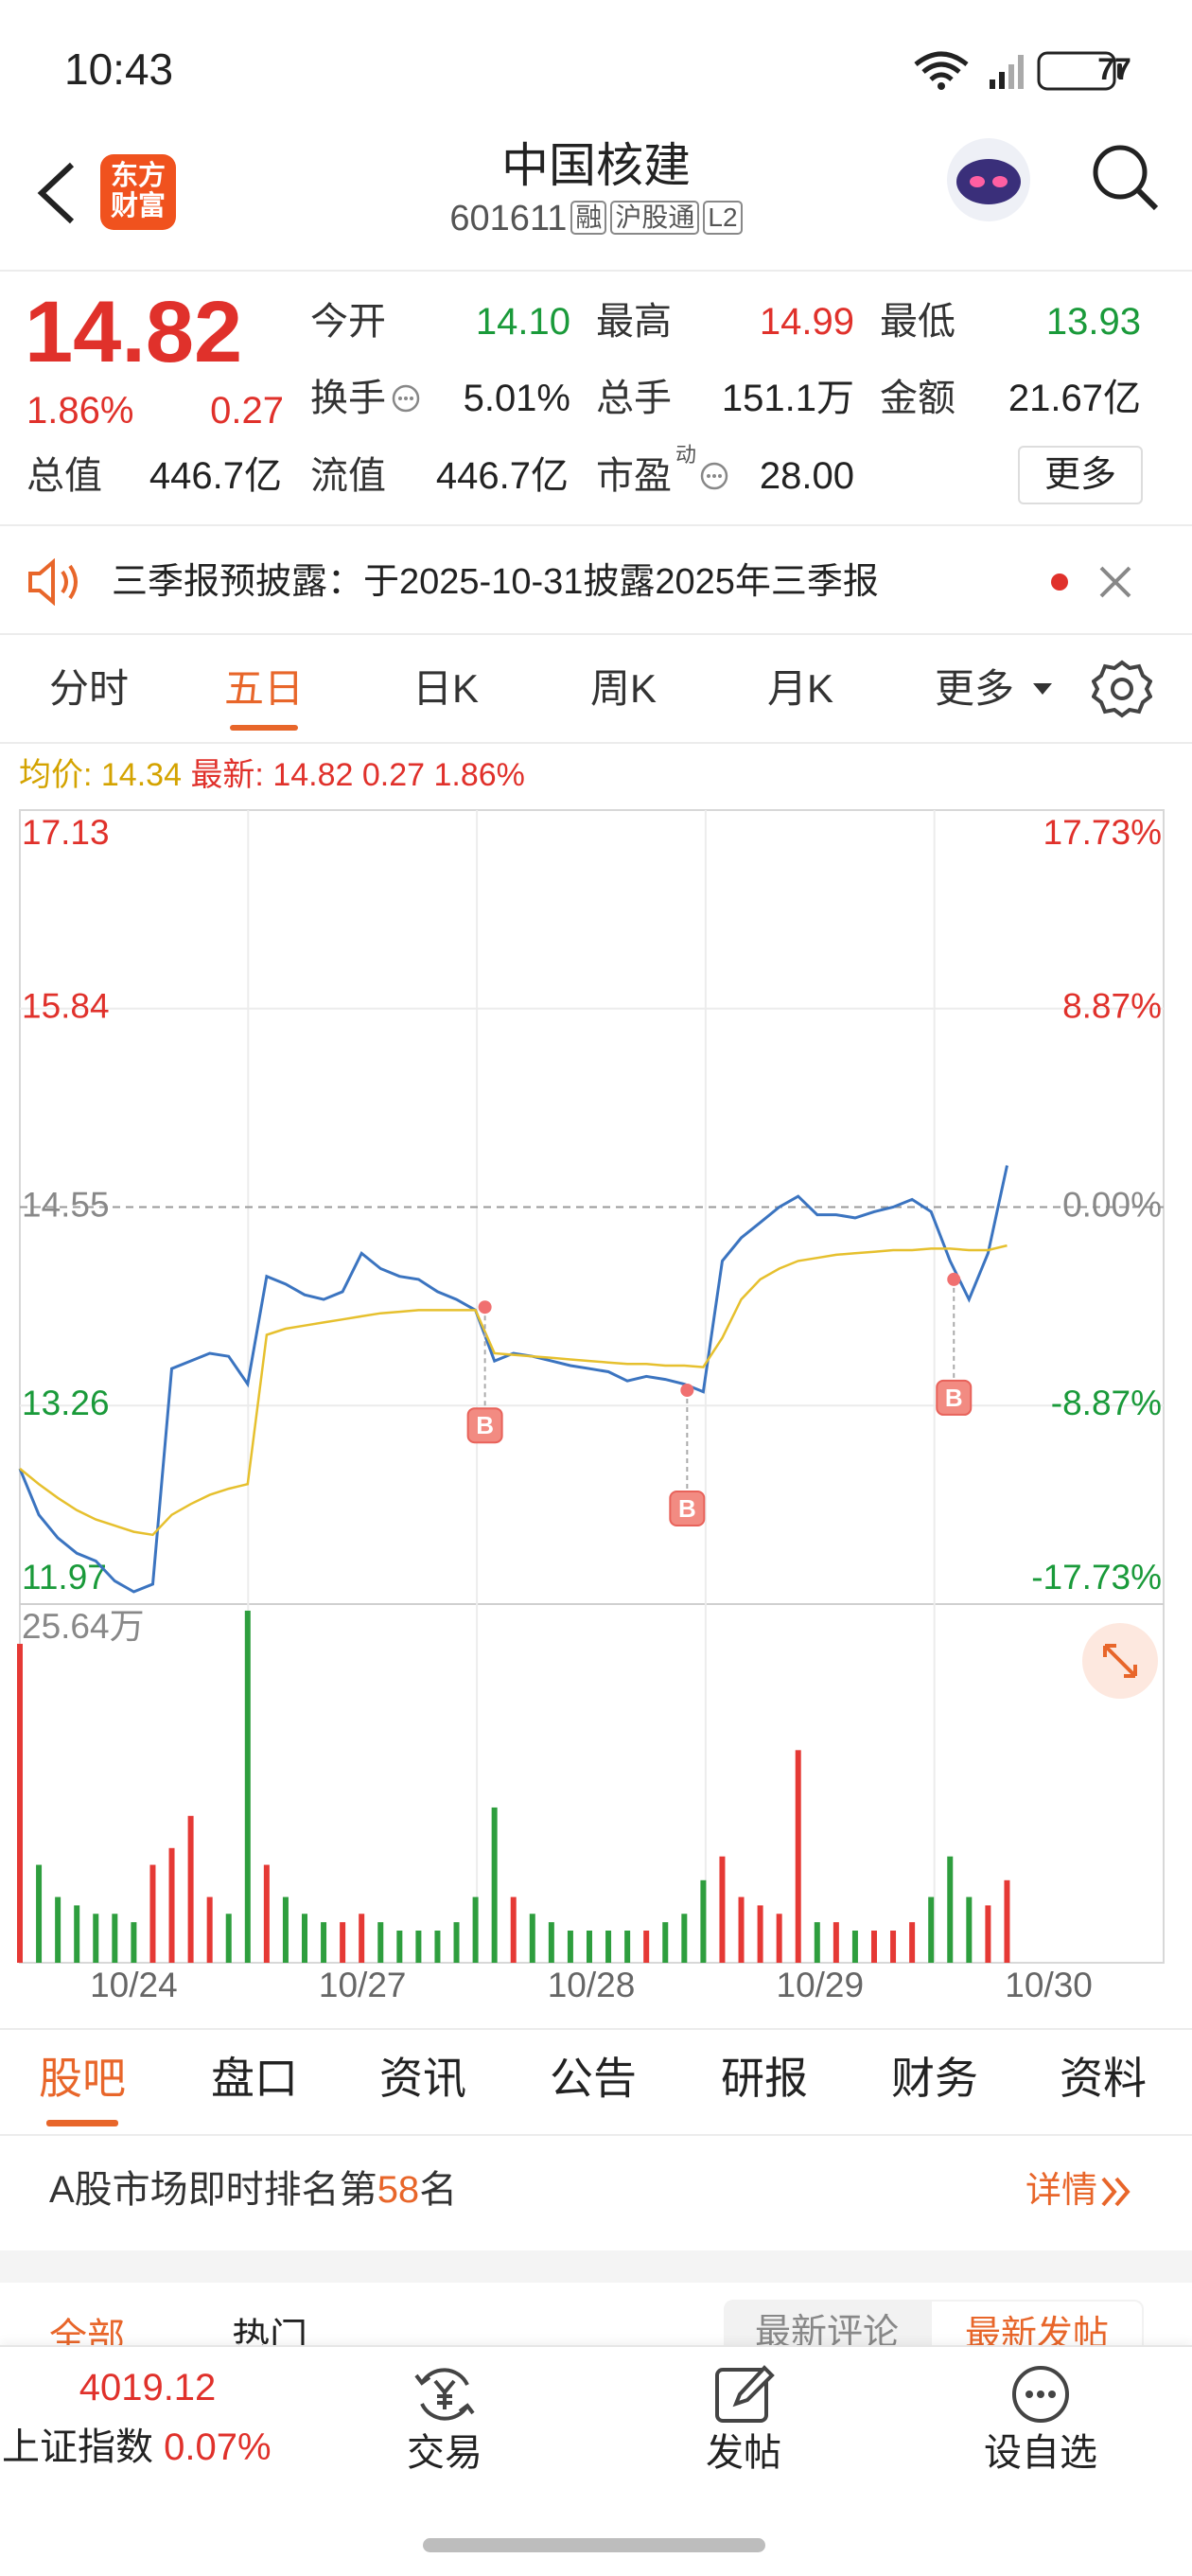  What do you see at coordinates (934, 2078) in the screenshot?
I see `section-tab: 财务` at bounding box center [934, 2078].